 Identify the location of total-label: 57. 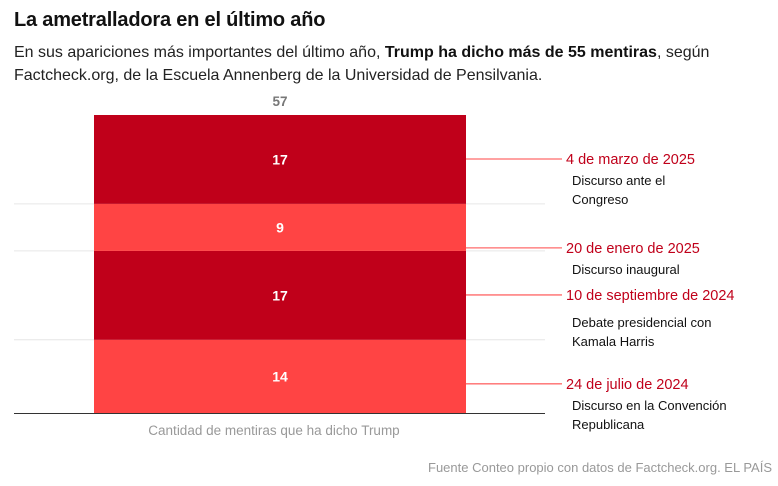
(279, 101).